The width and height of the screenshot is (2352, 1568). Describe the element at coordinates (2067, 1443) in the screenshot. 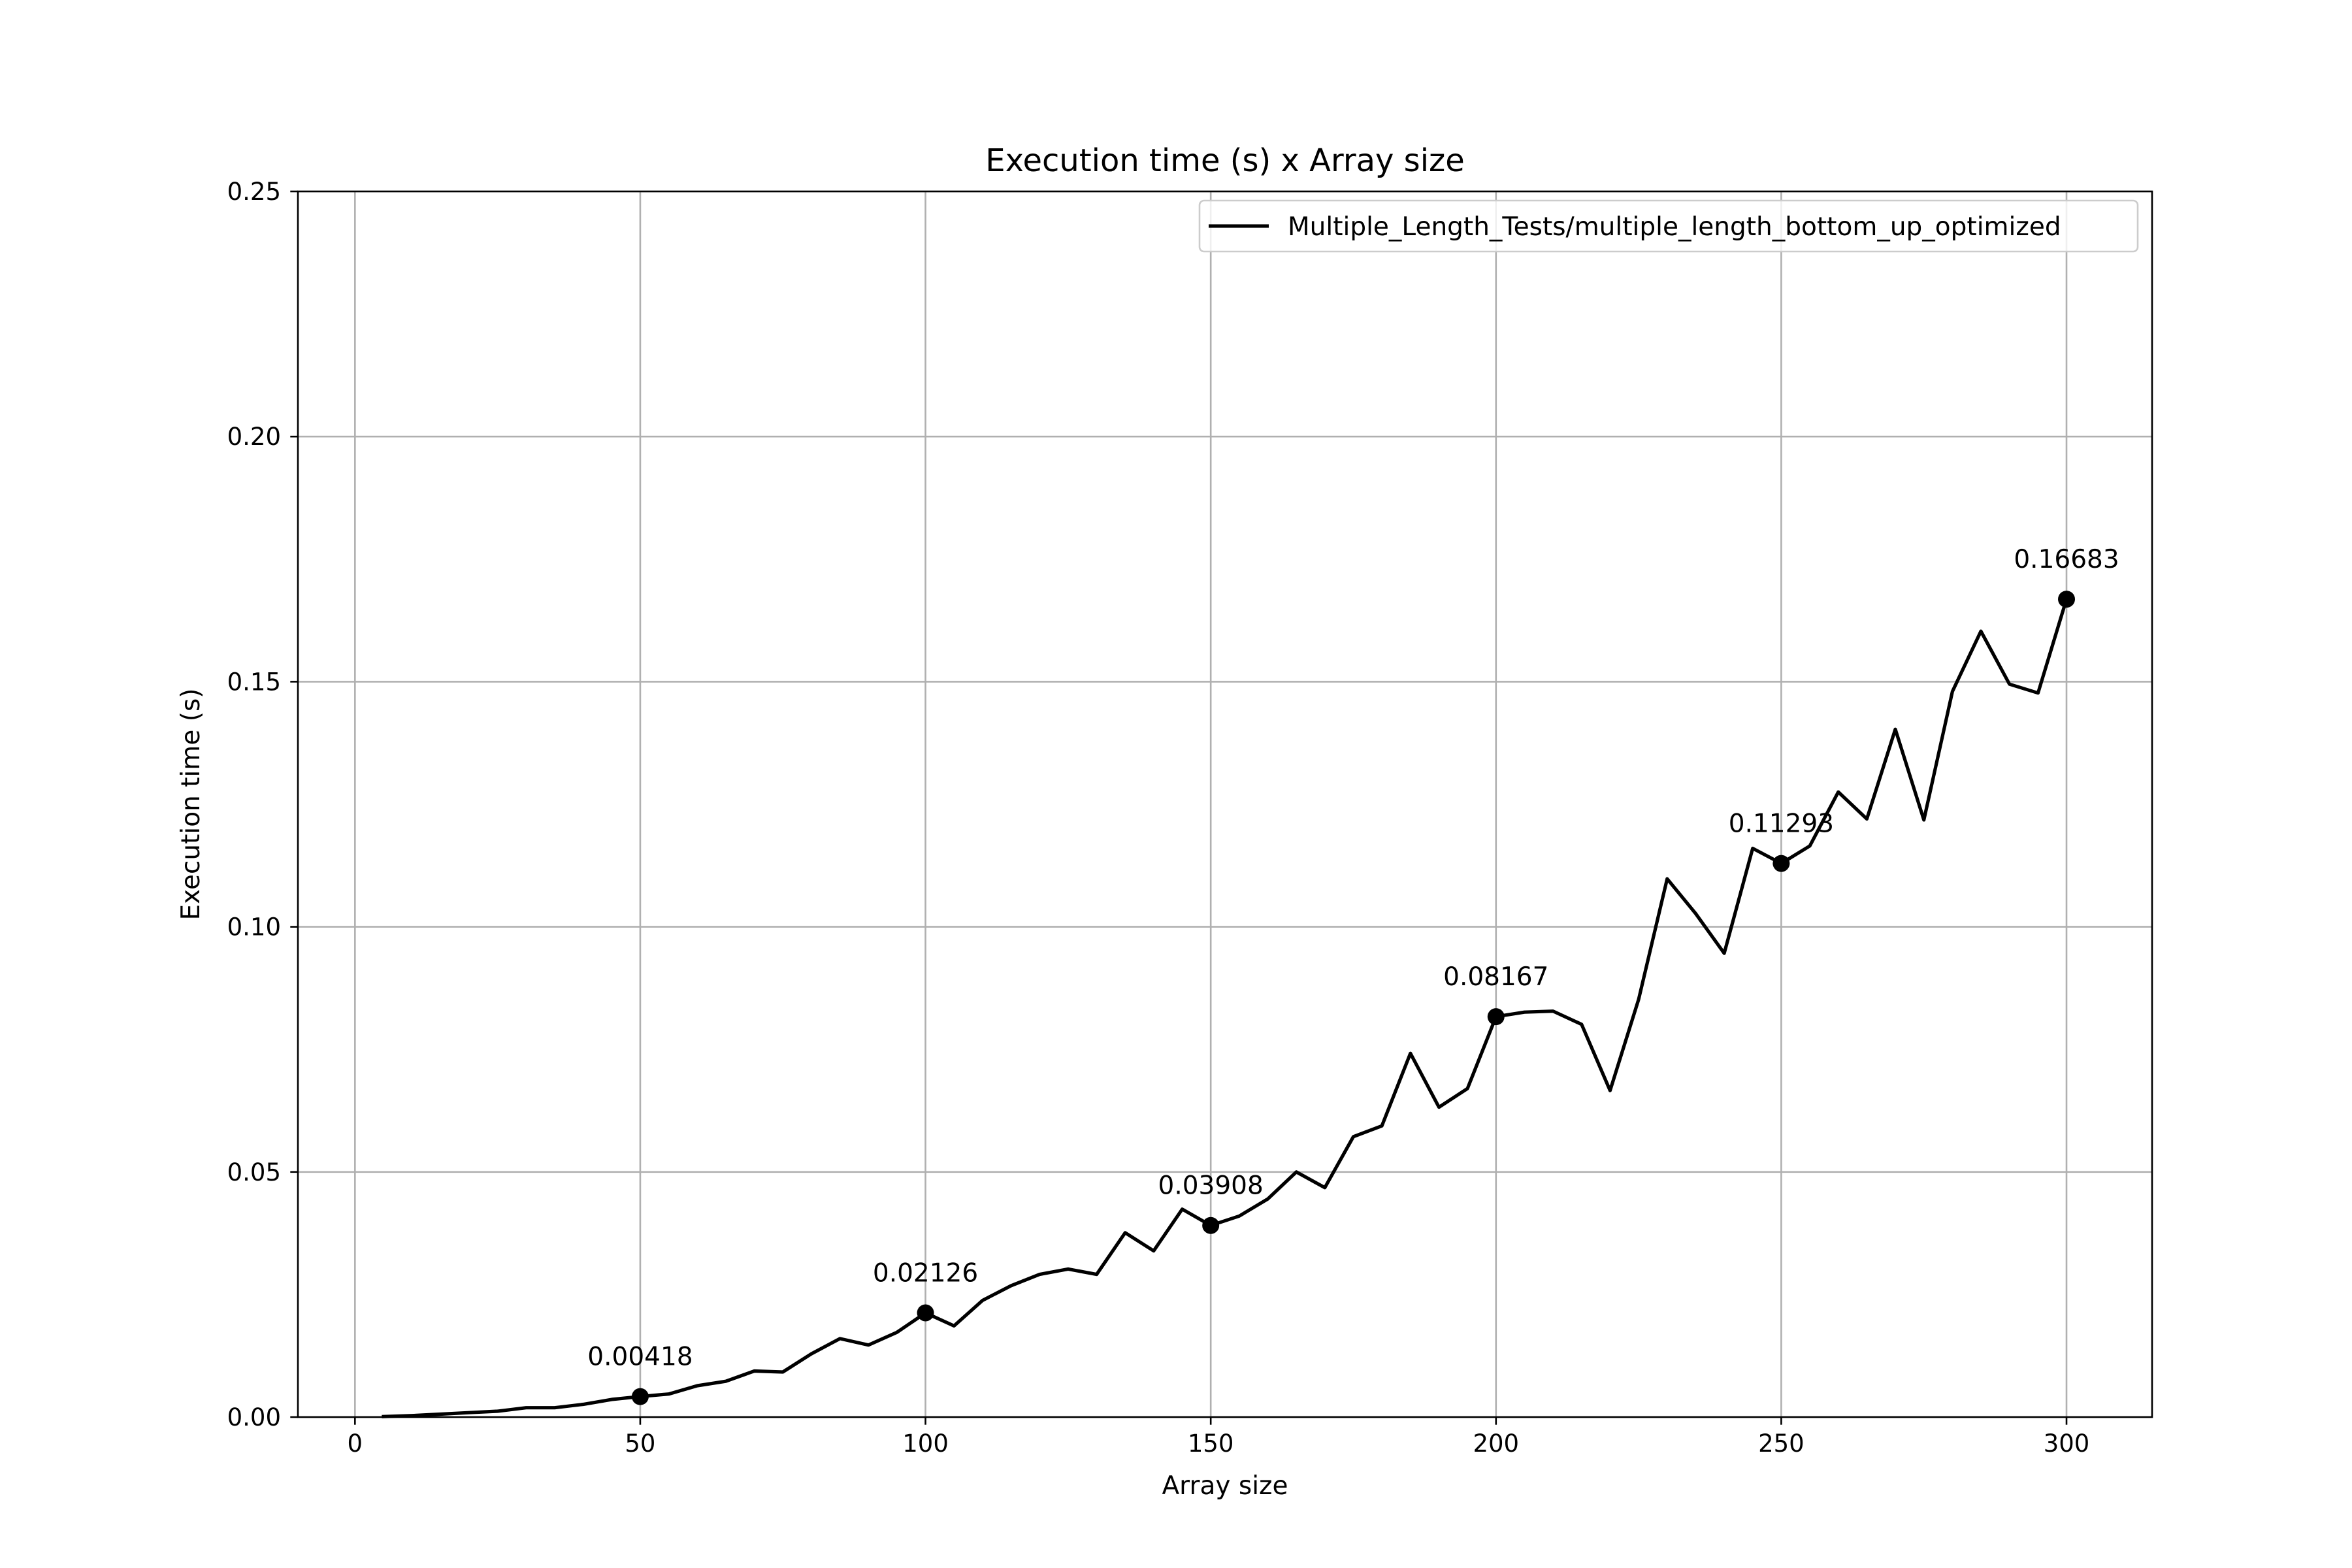

I see `x-tick-label: 300` at that location.